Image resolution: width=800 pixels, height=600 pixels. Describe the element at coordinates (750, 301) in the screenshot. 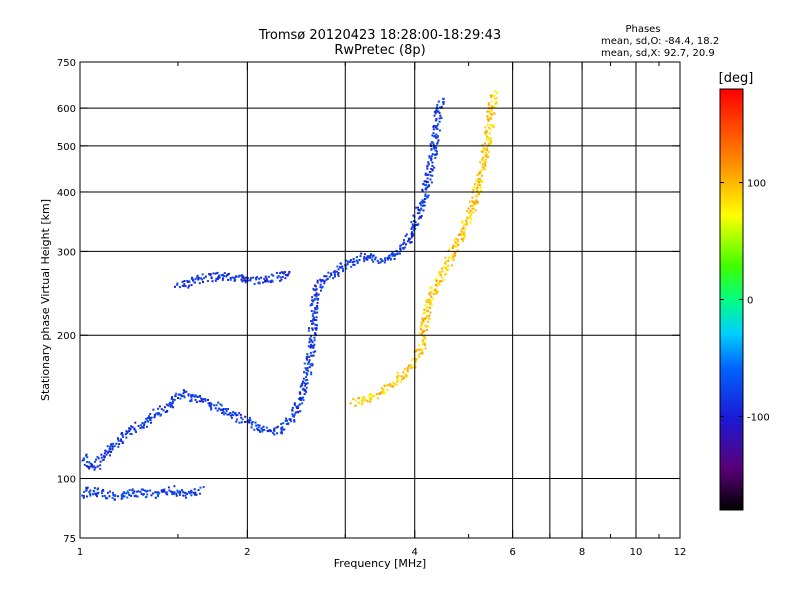

I see `colorbar-tick-label: 0` at that location.